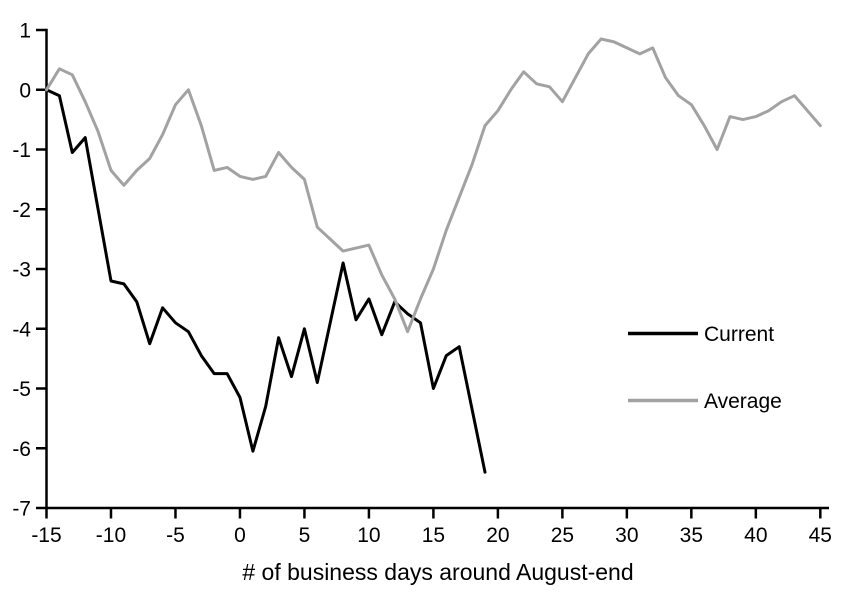  I want to click on x-tick-label: 5, so click(305, 535).